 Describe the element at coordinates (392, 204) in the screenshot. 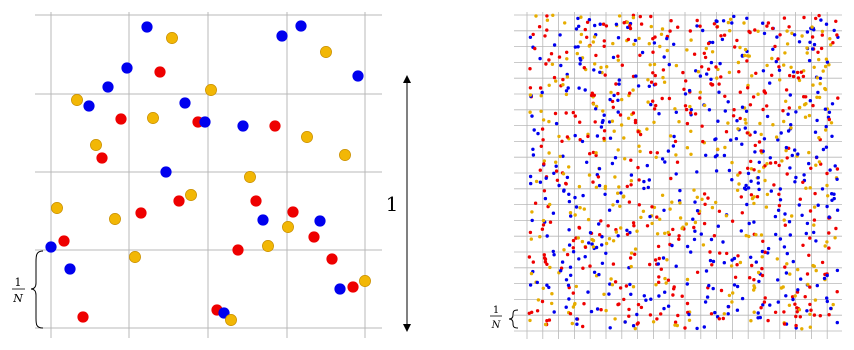

I see `scale-label: 1` at that location.